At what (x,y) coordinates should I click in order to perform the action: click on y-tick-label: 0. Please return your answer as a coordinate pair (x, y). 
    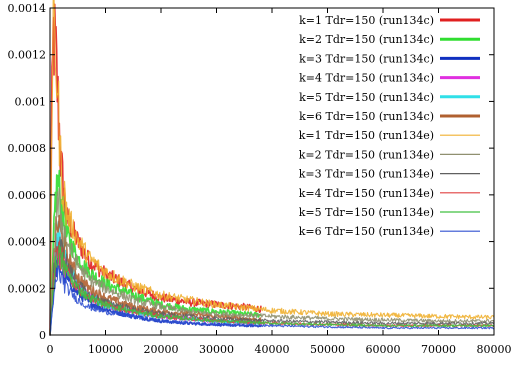
    Looking at the image, I should click on (42, 335).